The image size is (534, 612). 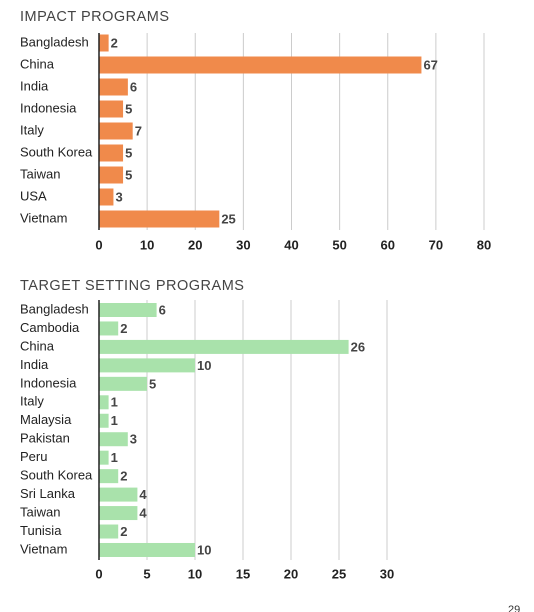 I want to click on y-tick-label: Sri Lanka, so click(x=48, y=493).